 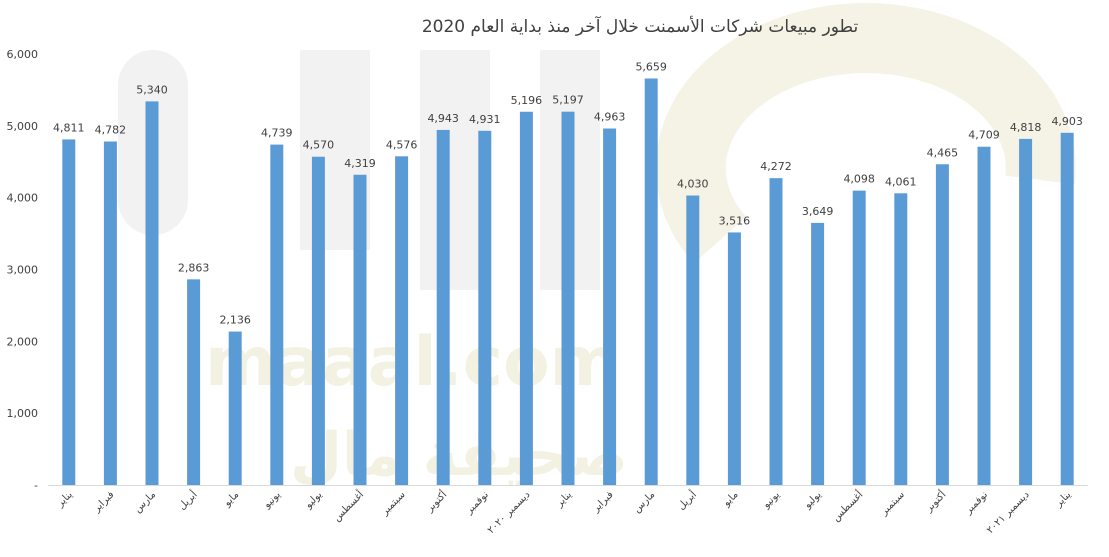 What do you see at coordinates (527, 100) in the screenshot?
I see `data-label: 5,196` at bounding box center [527, 100].